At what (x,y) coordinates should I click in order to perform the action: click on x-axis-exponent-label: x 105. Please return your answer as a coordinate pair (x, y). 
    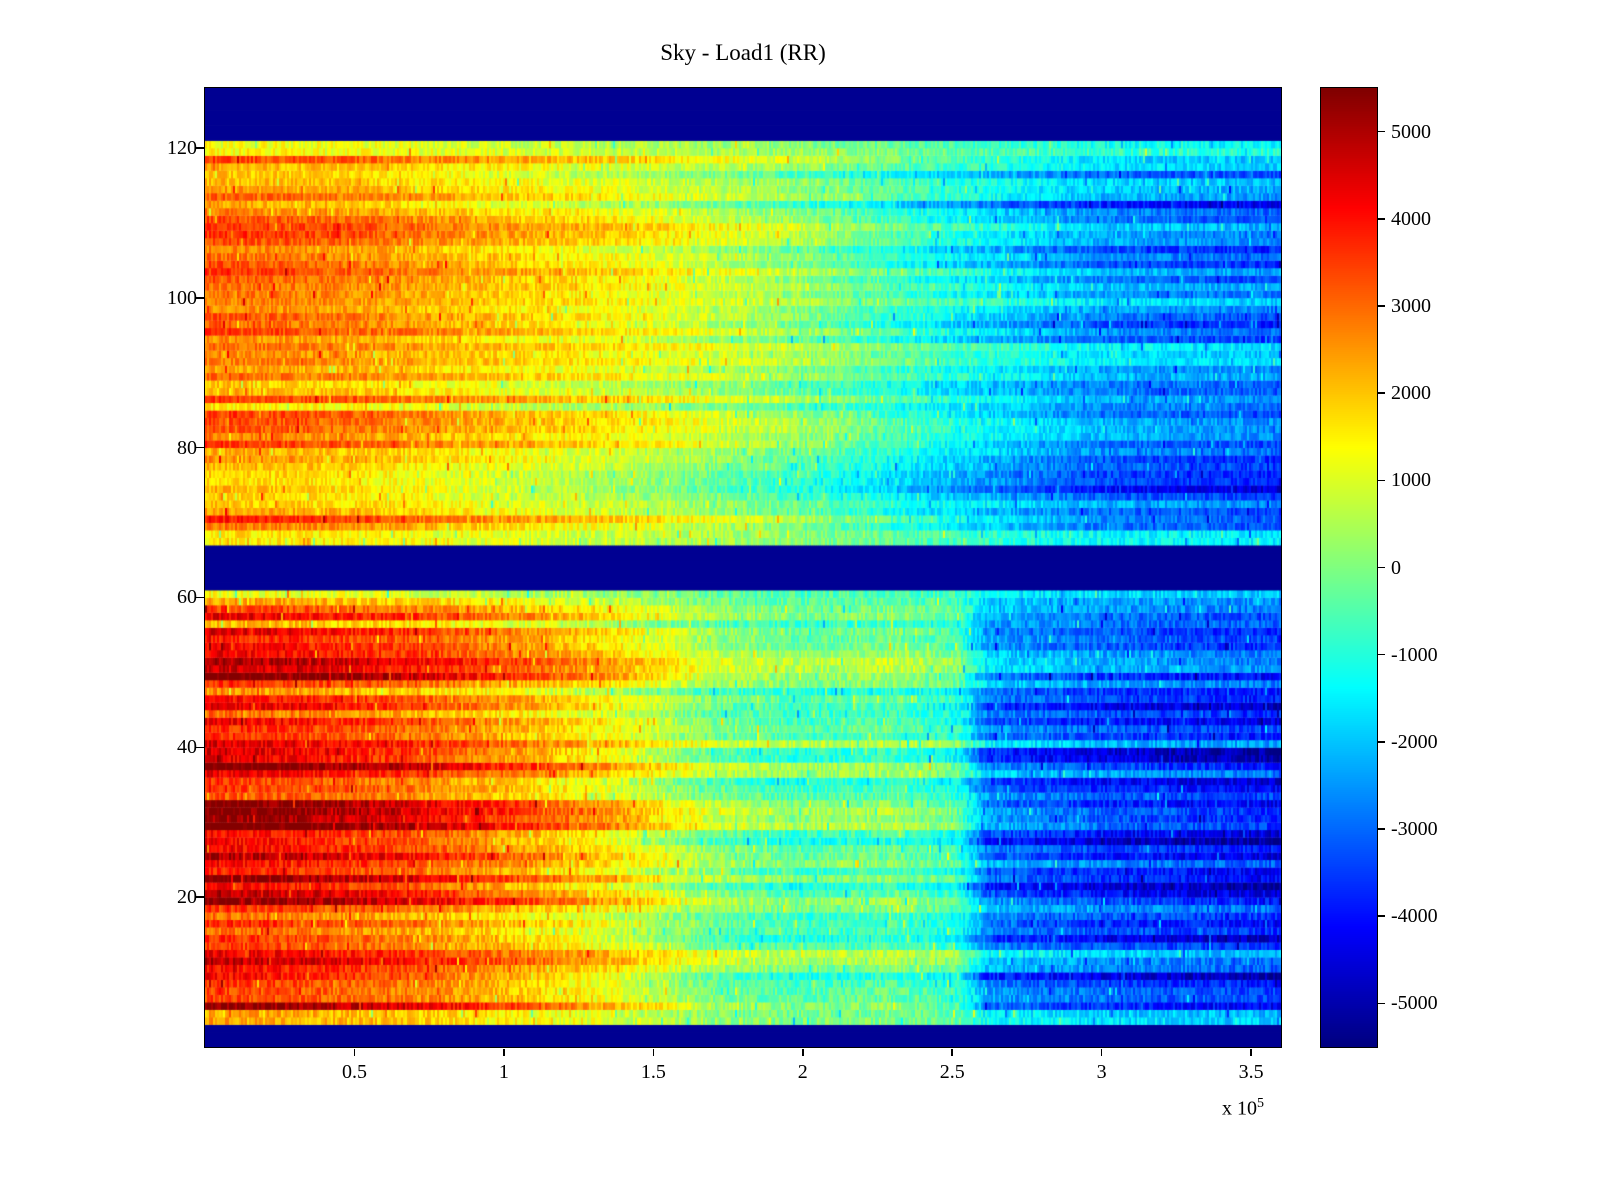
    Looking at the image, I should click on (1243, 1108).